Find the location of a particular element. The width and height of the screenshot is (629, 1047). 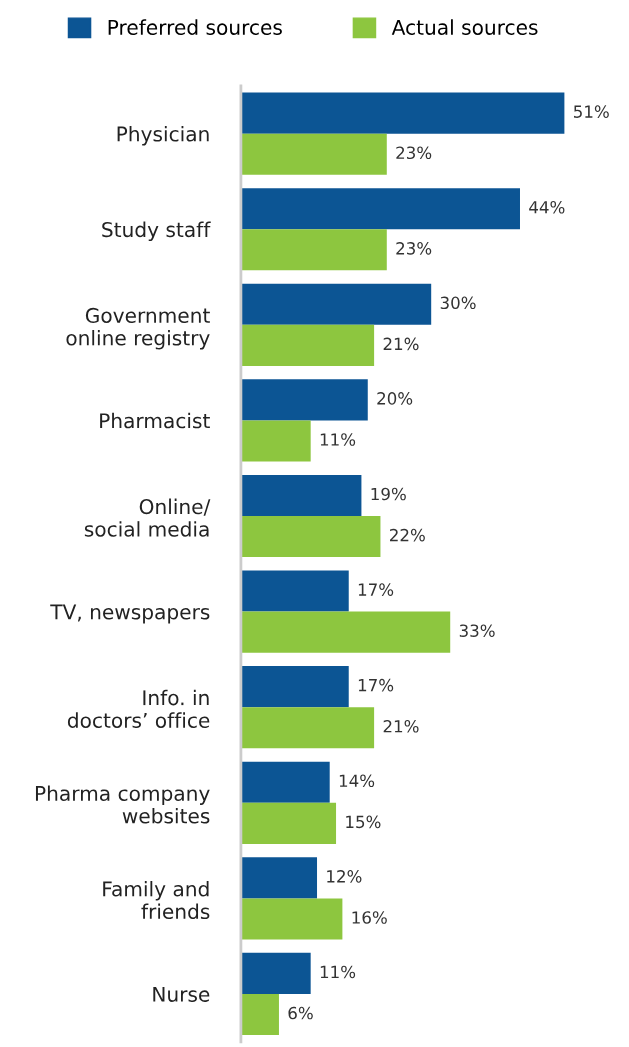

y-tick-label: Family and friends is located at coordinates (156, 900).